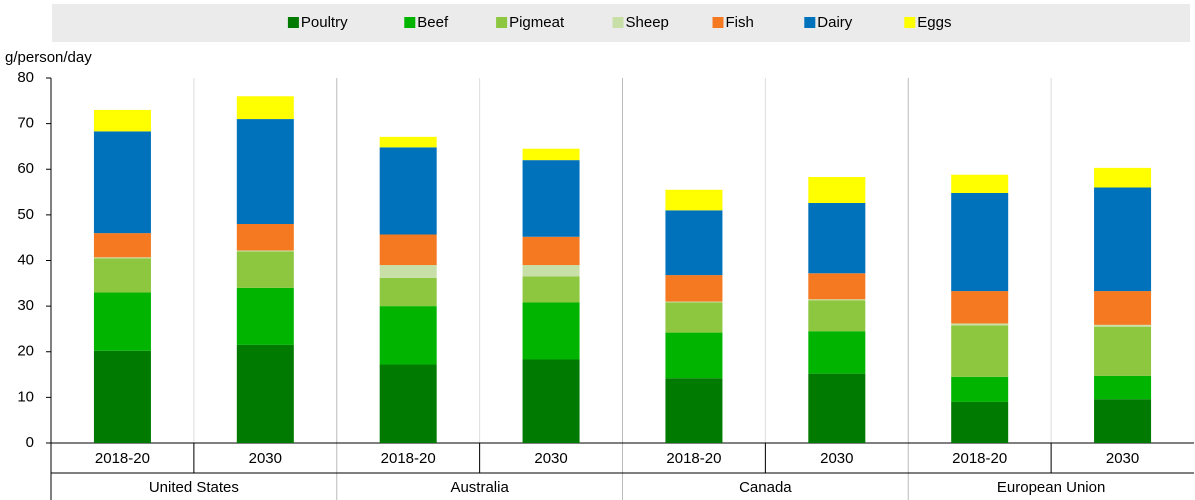 The image size is (1195, 500). What do you see at coordinates (25, 259) in the screenshot?
I see `y-tick-label: 40` at bounding box center [25, 259].